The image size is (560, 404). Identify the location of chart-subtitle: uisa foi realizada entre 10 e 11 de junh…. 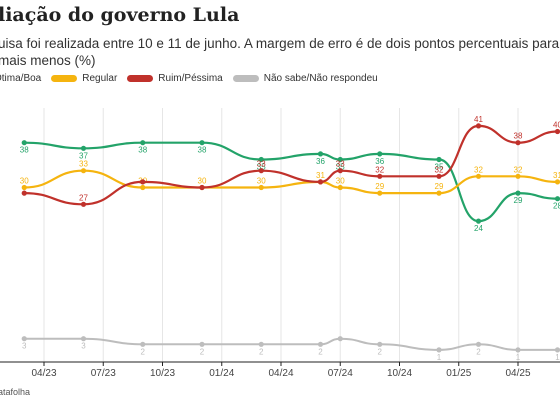
(280, 52).